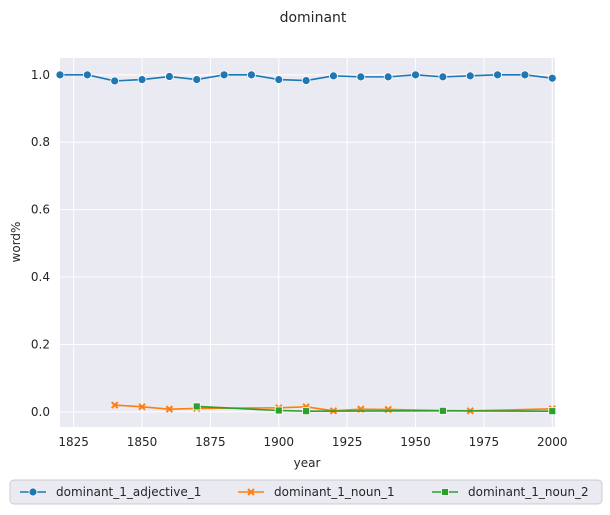  I want to click on x-tick-label: 1875, so click(210, 442).